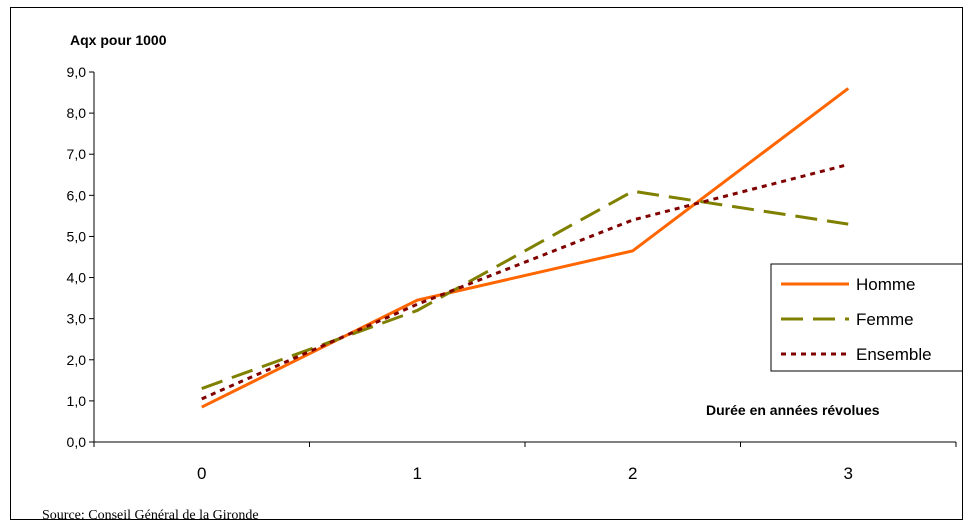 This screenshot has height=525, width=968. I want to click on source-note: Source: Conseil Général de la Gironde, so click(150, 515).